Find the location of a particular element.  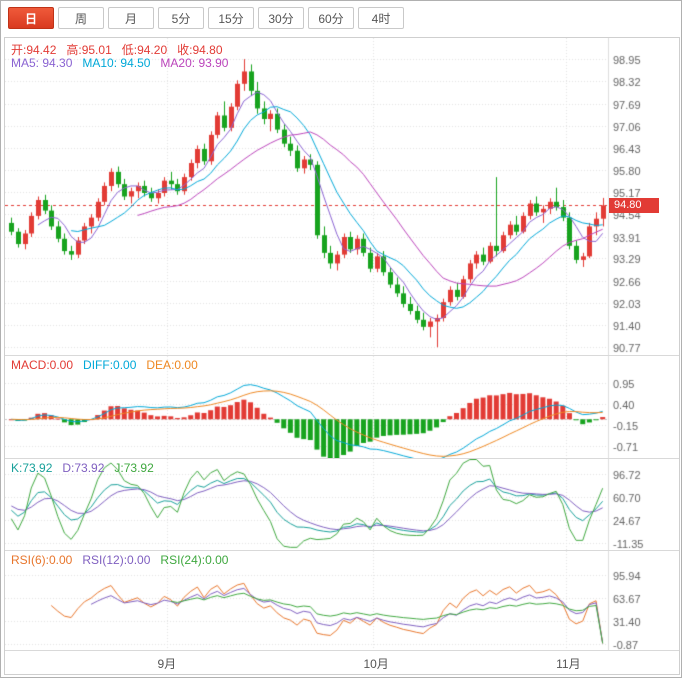

period-tab-1: 日 is located at coordinates (31, 18).